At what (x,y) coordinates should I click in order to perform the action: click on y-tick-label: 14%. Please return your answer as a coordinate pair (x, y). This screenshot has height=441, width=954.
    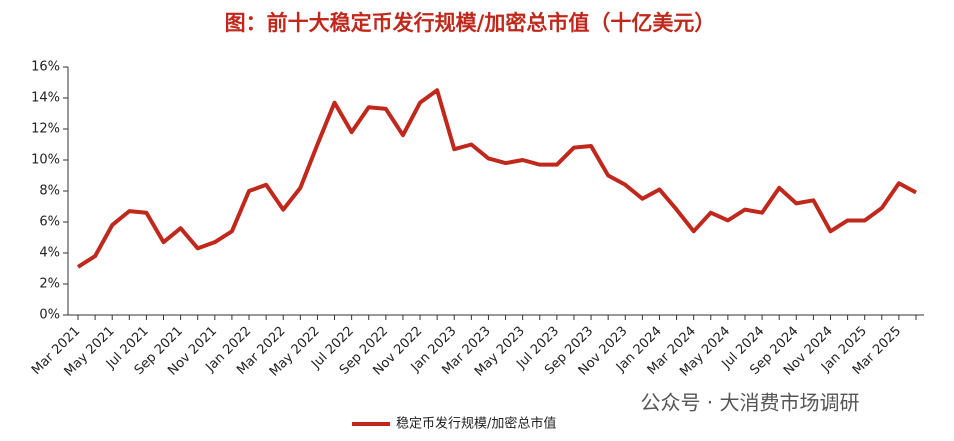
    Looking at the image, I should click on (45, 98).